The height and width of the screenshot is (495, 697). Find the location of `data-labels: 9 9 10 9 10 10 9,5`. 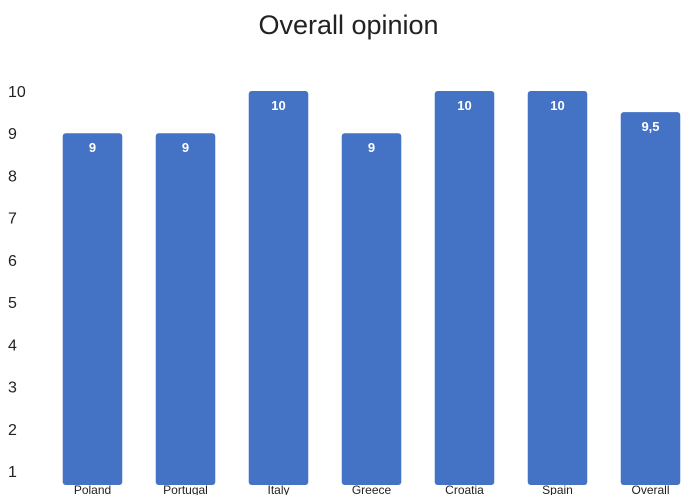

data-labels: 9 9 10 9 10 10 9,5 is located at coordinates (374, 126).